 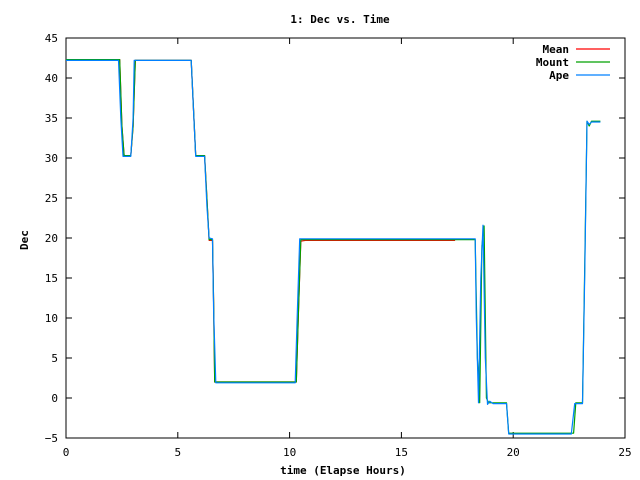 What do you see at coordinates (51, 78) in the screenshot?
I see `y-tick-label: 40` at bounding box center [51, 78].